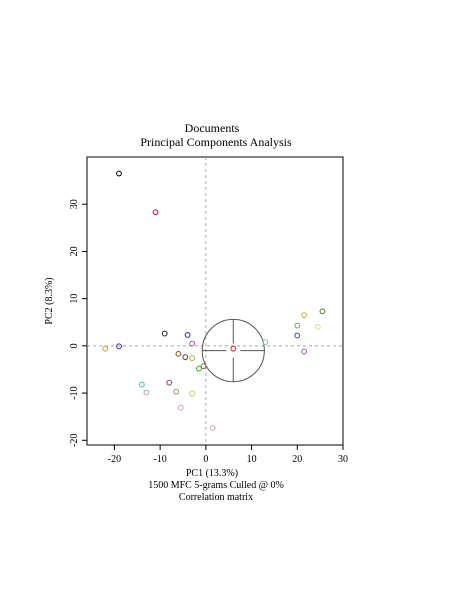 The width and height of the screenshot is (474, 613). Describe the element at coordinates (78, 323) in the screenshot. I see `y-axis: -20 -10 0 10 20 30` at that location.